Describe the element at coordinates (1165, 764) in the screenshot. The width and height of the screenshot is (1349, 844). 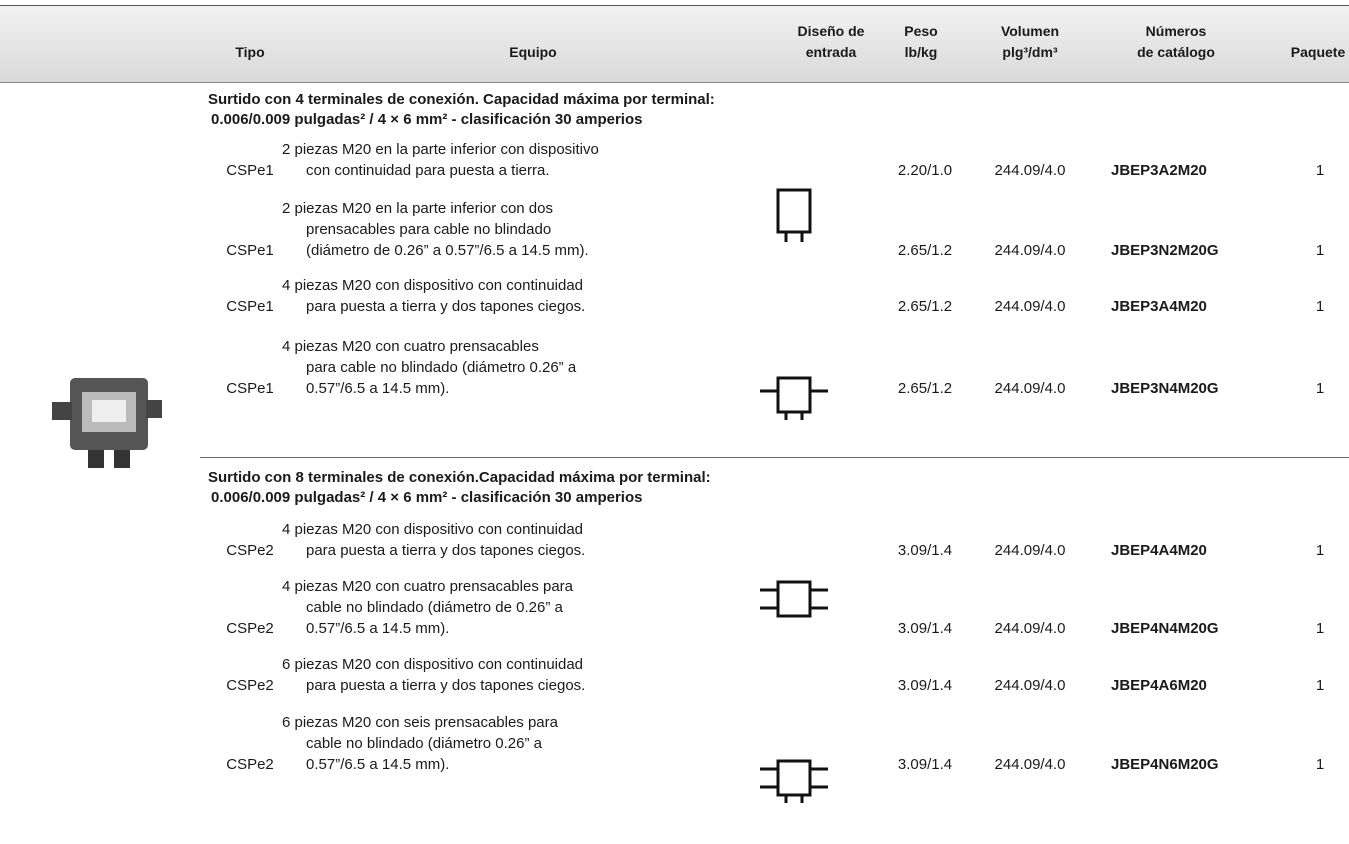
I see `catalog-number: JBEP4N6M20G` at that location.